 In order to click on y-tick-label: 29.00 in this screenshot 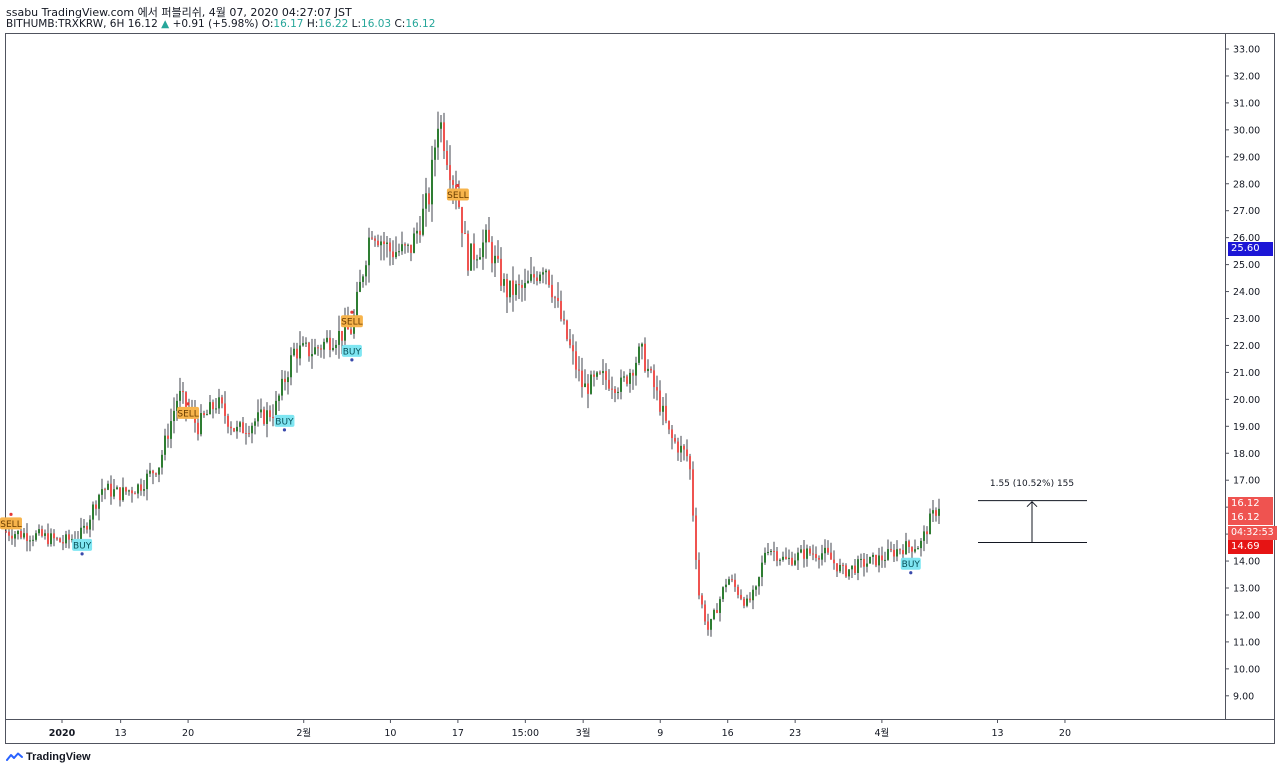, I will do `click(1246, 157)`.